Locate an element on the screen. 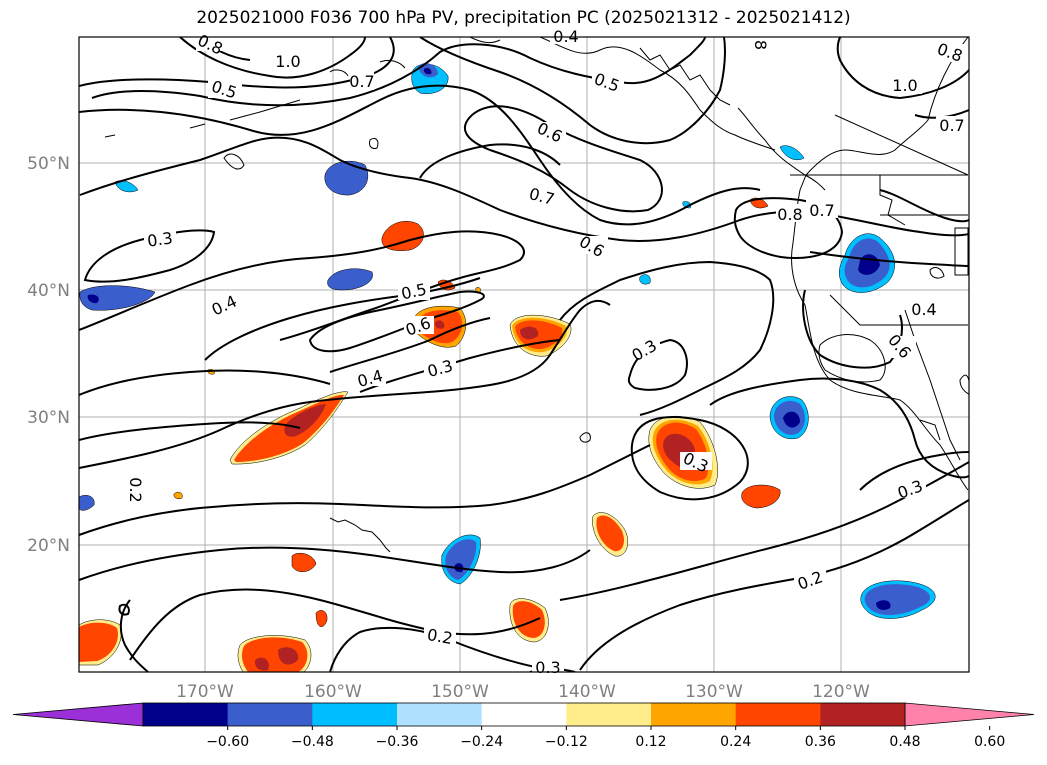  lon-label-160w: 160°W is located at coordinates (333, 692).